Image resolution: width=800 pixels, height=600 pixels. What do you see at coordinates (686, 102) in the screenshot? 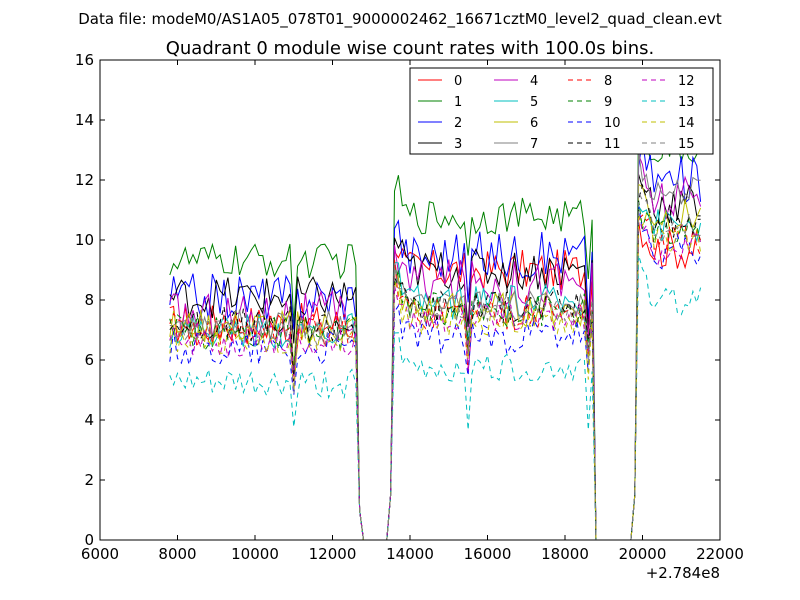
I see `legend-label-13: 13` at bounding box center [686, 102].